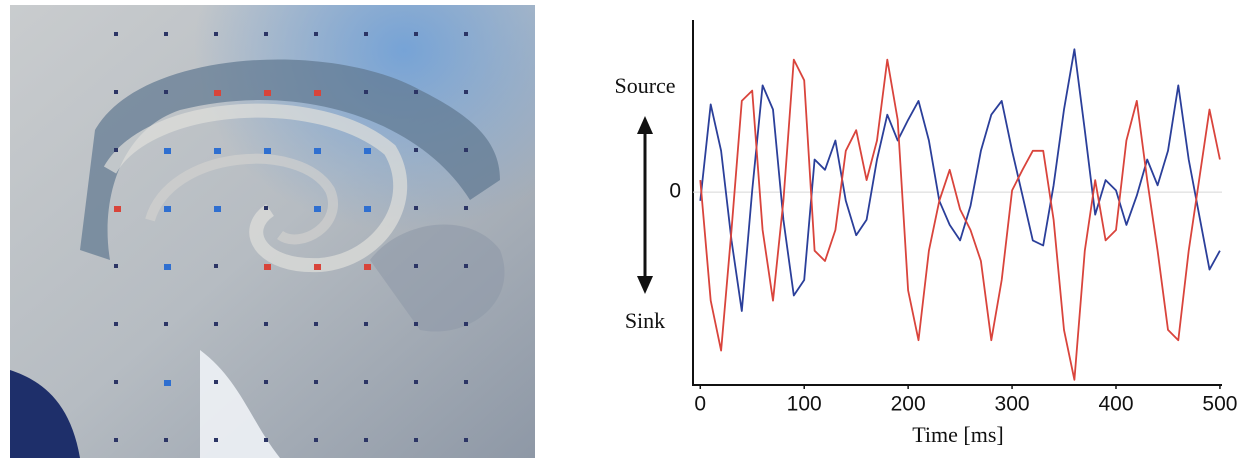 Image resolution: width=1250 pixels, height=458 pixels. Describe the element at coordinates (644, 85) in the screenshot. I see `annotation: Source` at that location.